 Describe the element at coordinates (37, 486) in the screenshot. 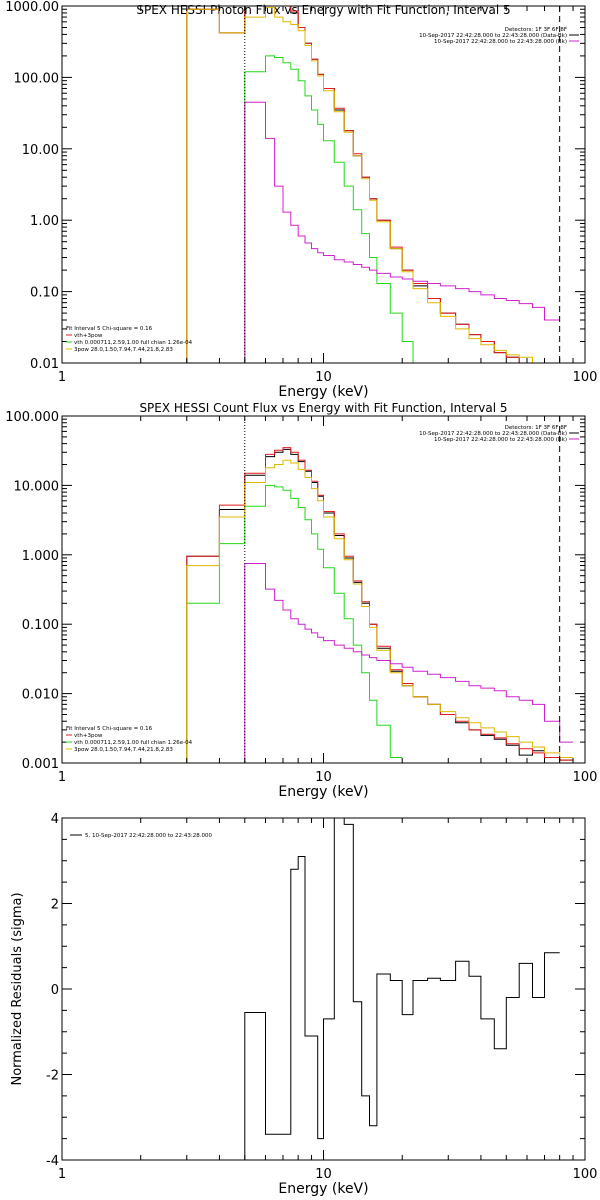

I see `y-tick-label: 10.000` at that location.